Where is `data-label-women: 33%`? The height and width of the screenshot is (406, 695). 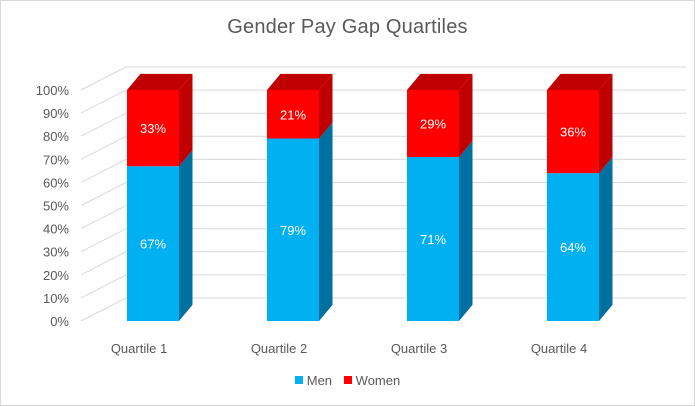
data-label-women: 33% is located at coordinates (153, 128).